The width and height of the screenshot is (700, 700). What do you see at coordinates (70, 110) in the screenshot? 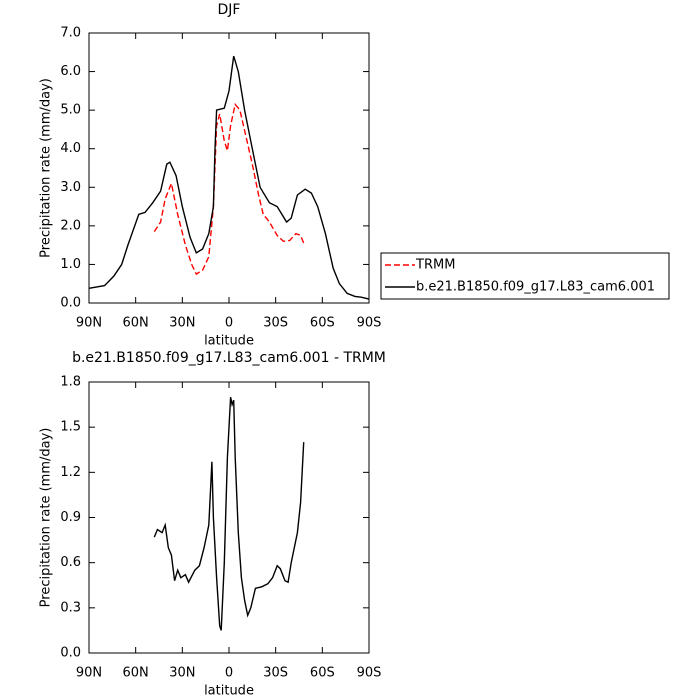
I see `y-tick-label: 5.0` at bounding box center [70, 110].